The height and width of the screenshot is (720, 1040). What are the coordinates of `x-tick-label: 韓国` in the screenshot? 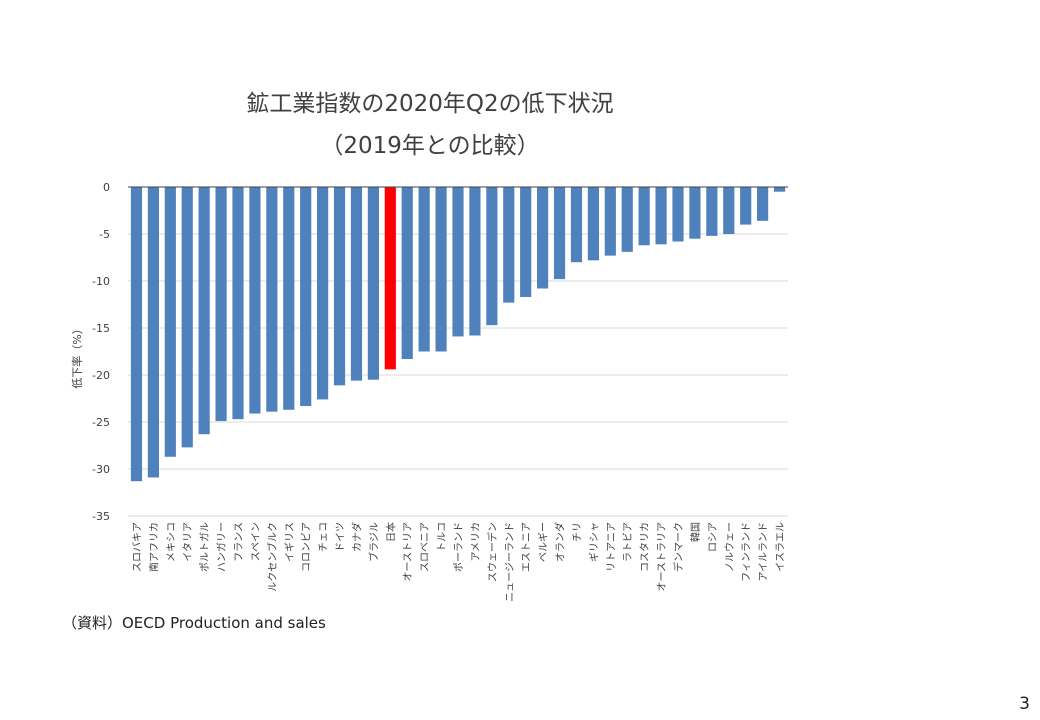 It's located at (696, 532).